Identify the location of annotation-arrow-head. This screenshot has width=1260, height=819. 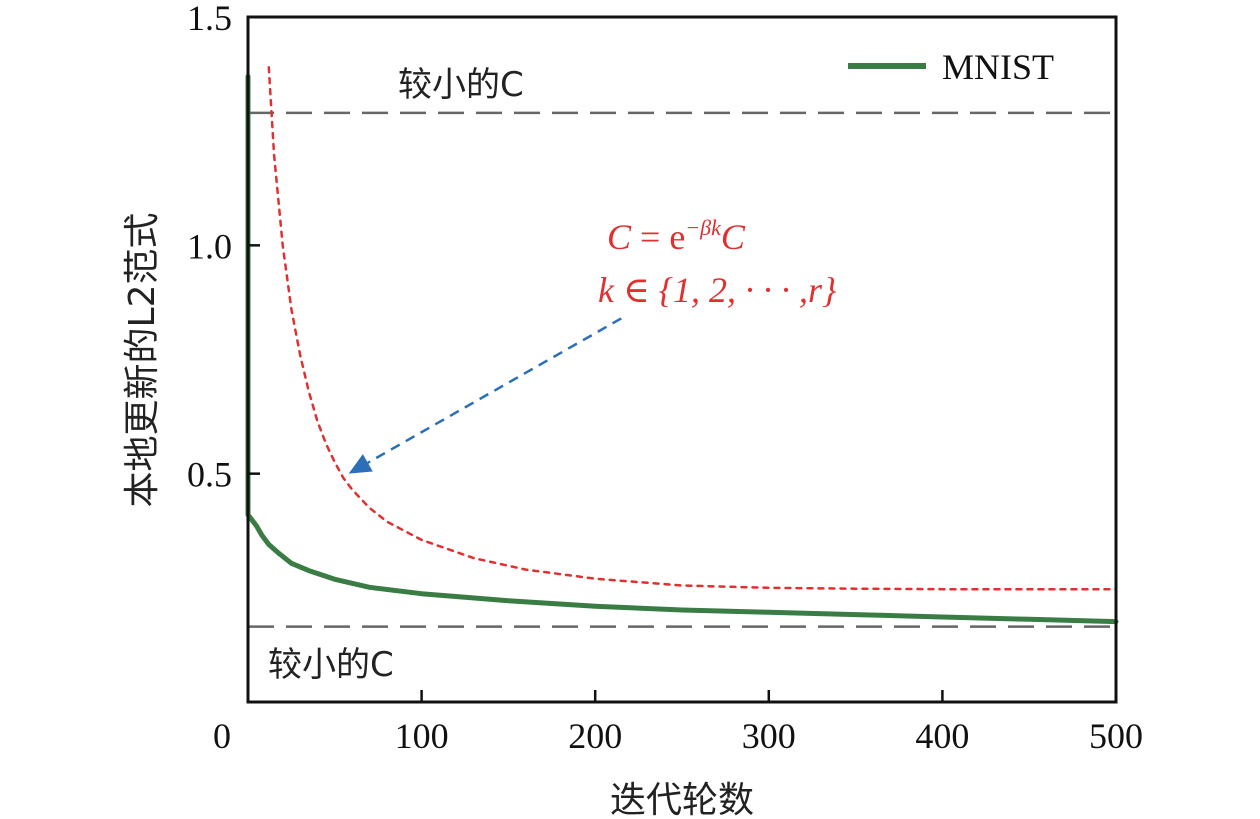
(360, 464).